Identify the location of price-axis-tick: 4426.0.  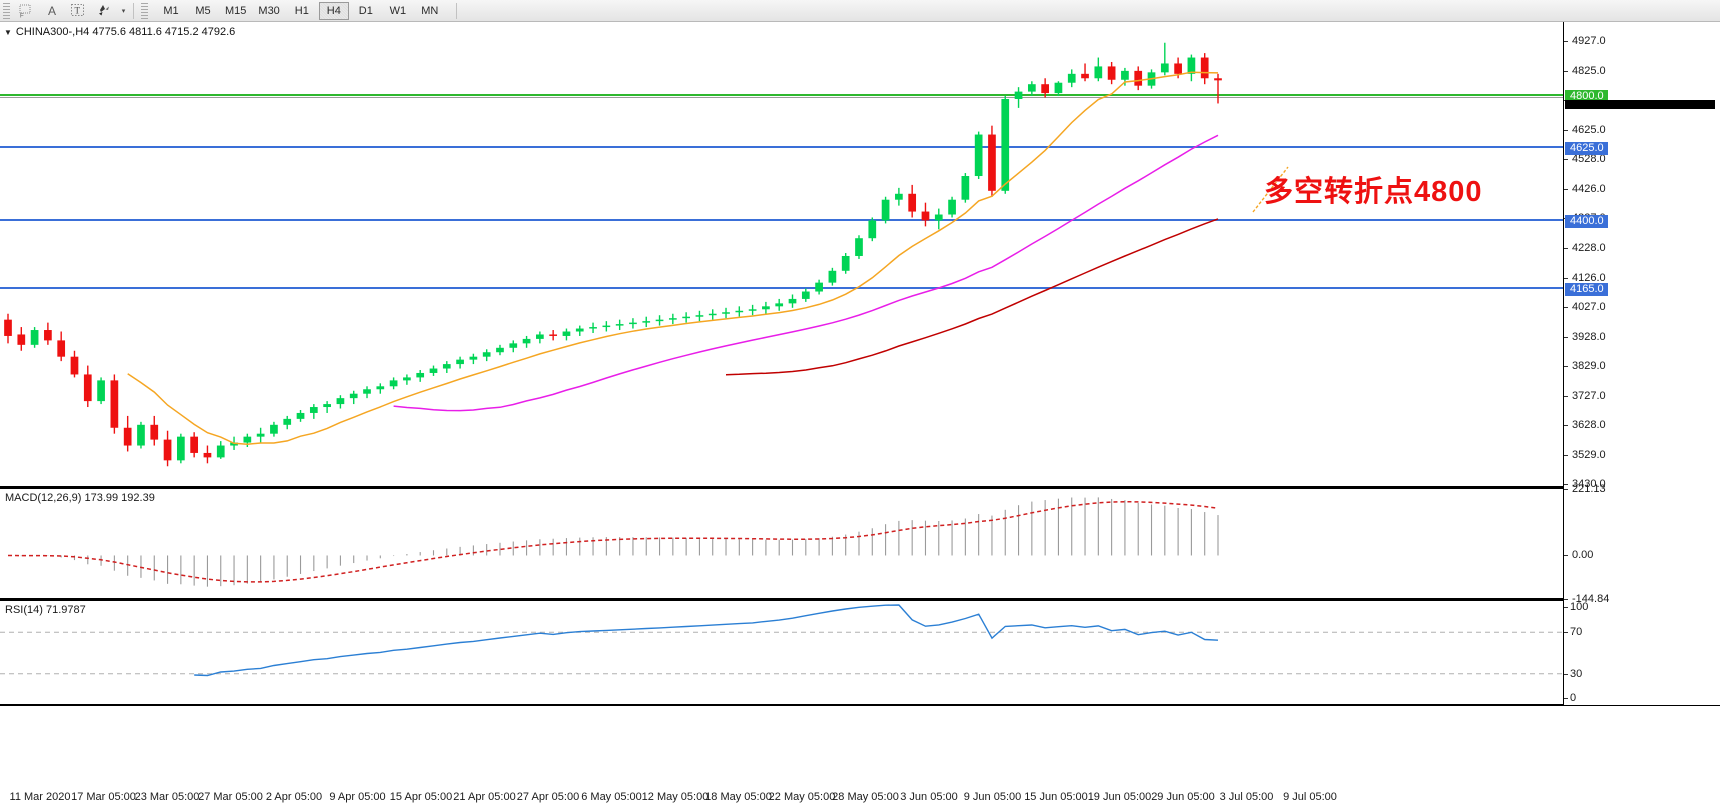
(1585, 189).